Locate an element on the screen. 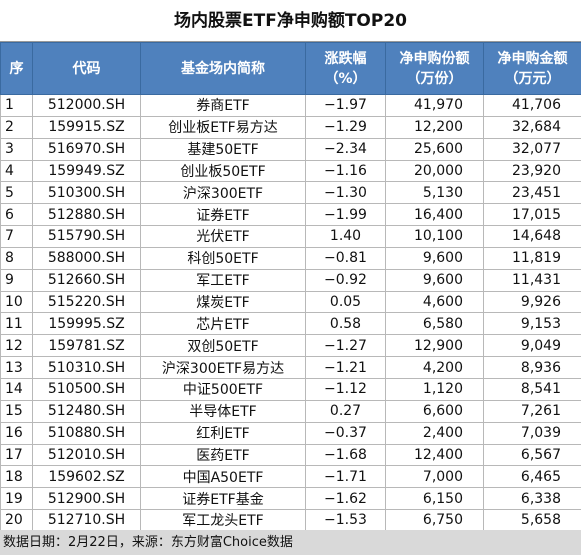 This screenshot has height=555, width=581. table-row: 14 510500.SH 中证500ETF −1.12 1,120 8,541 is located at coordinates (290, 389).